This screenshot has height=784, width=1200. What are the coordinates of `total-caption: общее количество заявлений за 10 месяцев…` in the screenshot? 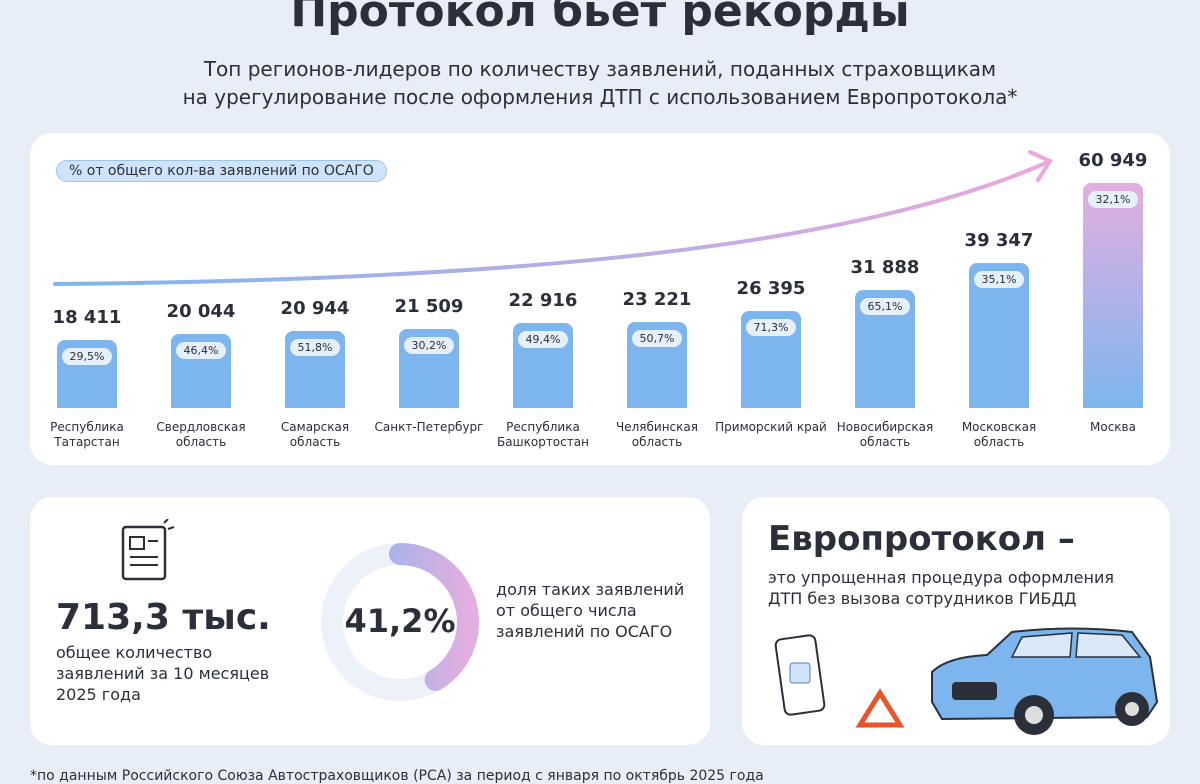 It's located at (163, 673).